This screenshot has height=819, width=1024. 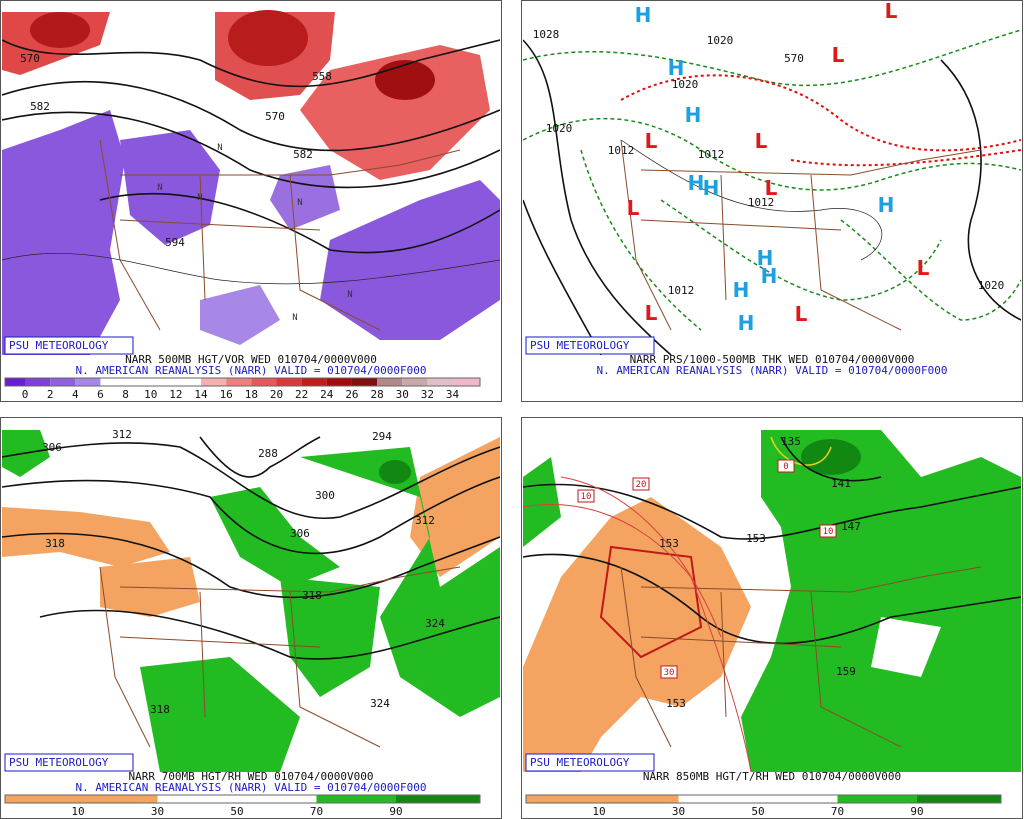 I want to click on temp-label: 20, so click(x=641, y=485).